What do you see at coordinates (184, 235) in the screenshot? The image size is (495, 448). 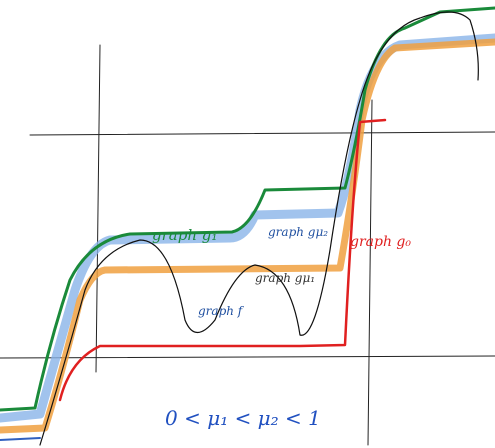 I see `label-g1: graph g₁` at bounding box center [184, 235].